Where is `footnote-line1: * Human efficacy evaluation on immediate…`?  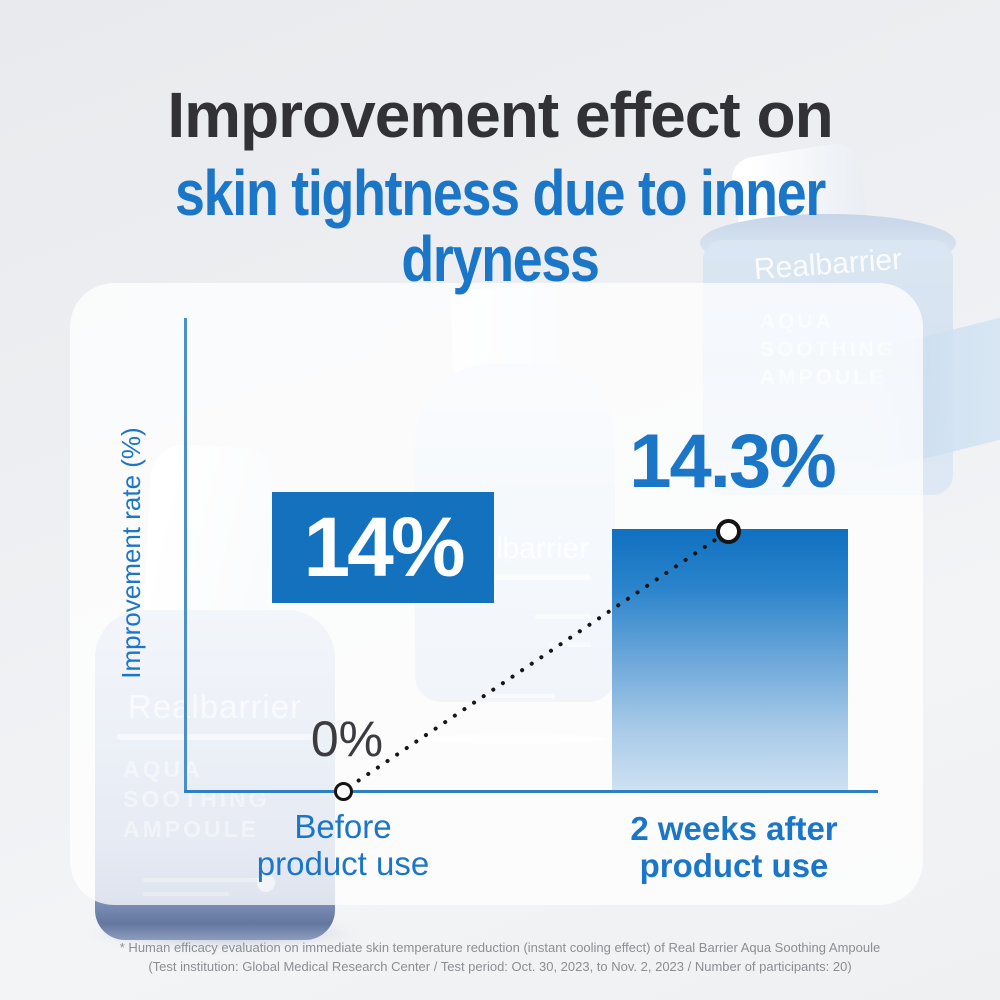
footnote-line1: * Human efficacy evaluation on immediate… is located at coordinates (500, 947).